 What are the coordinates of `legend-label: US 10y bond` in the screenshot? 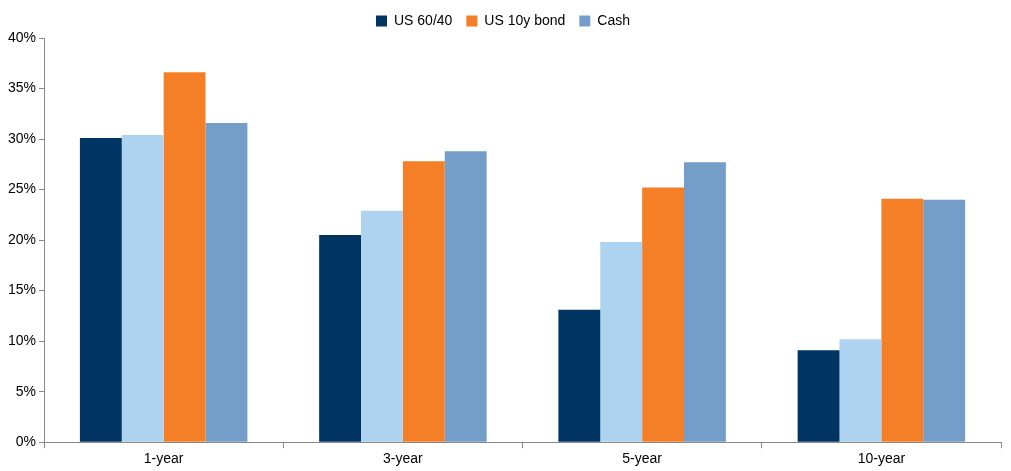 It's located at (525, 19).